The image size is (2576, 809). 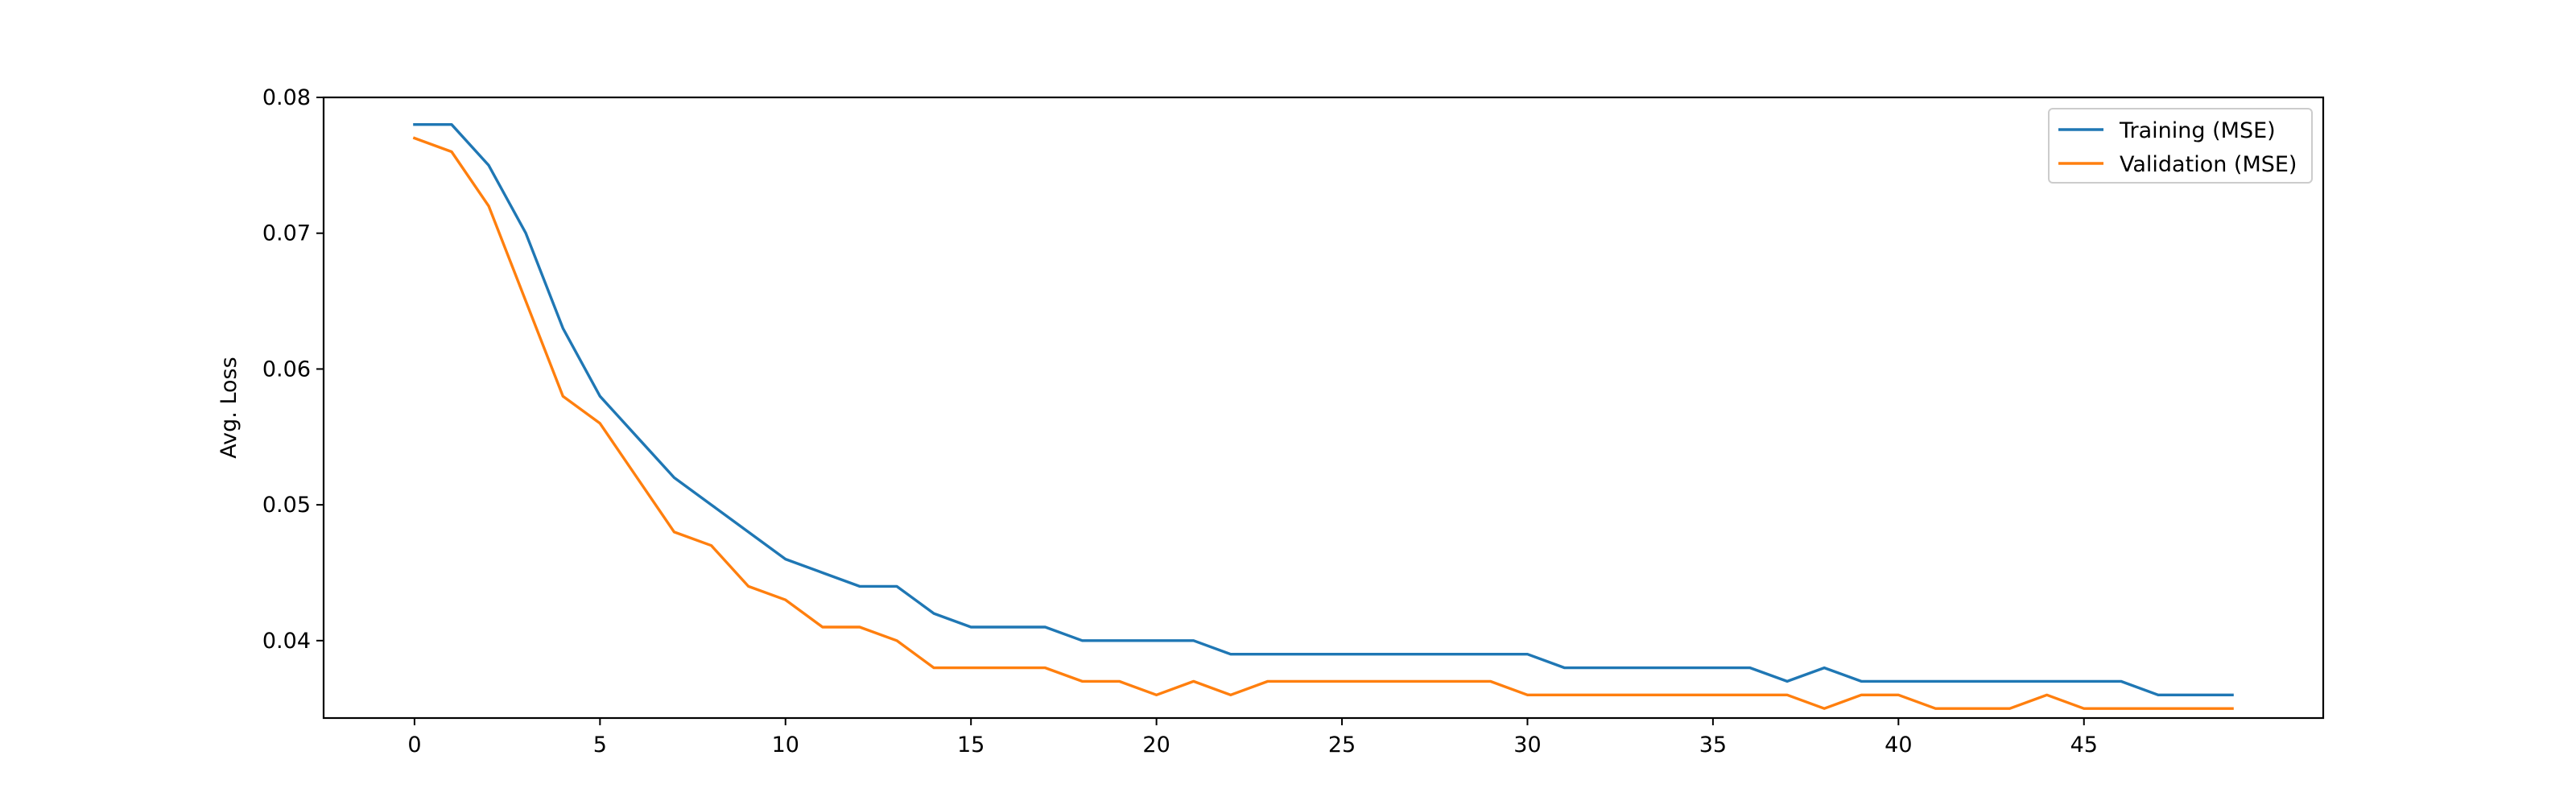 What do you see at coordinates (785, 745) in the screenshot?
I see `x-tick-label: 10` at bounding box center [785, 745].